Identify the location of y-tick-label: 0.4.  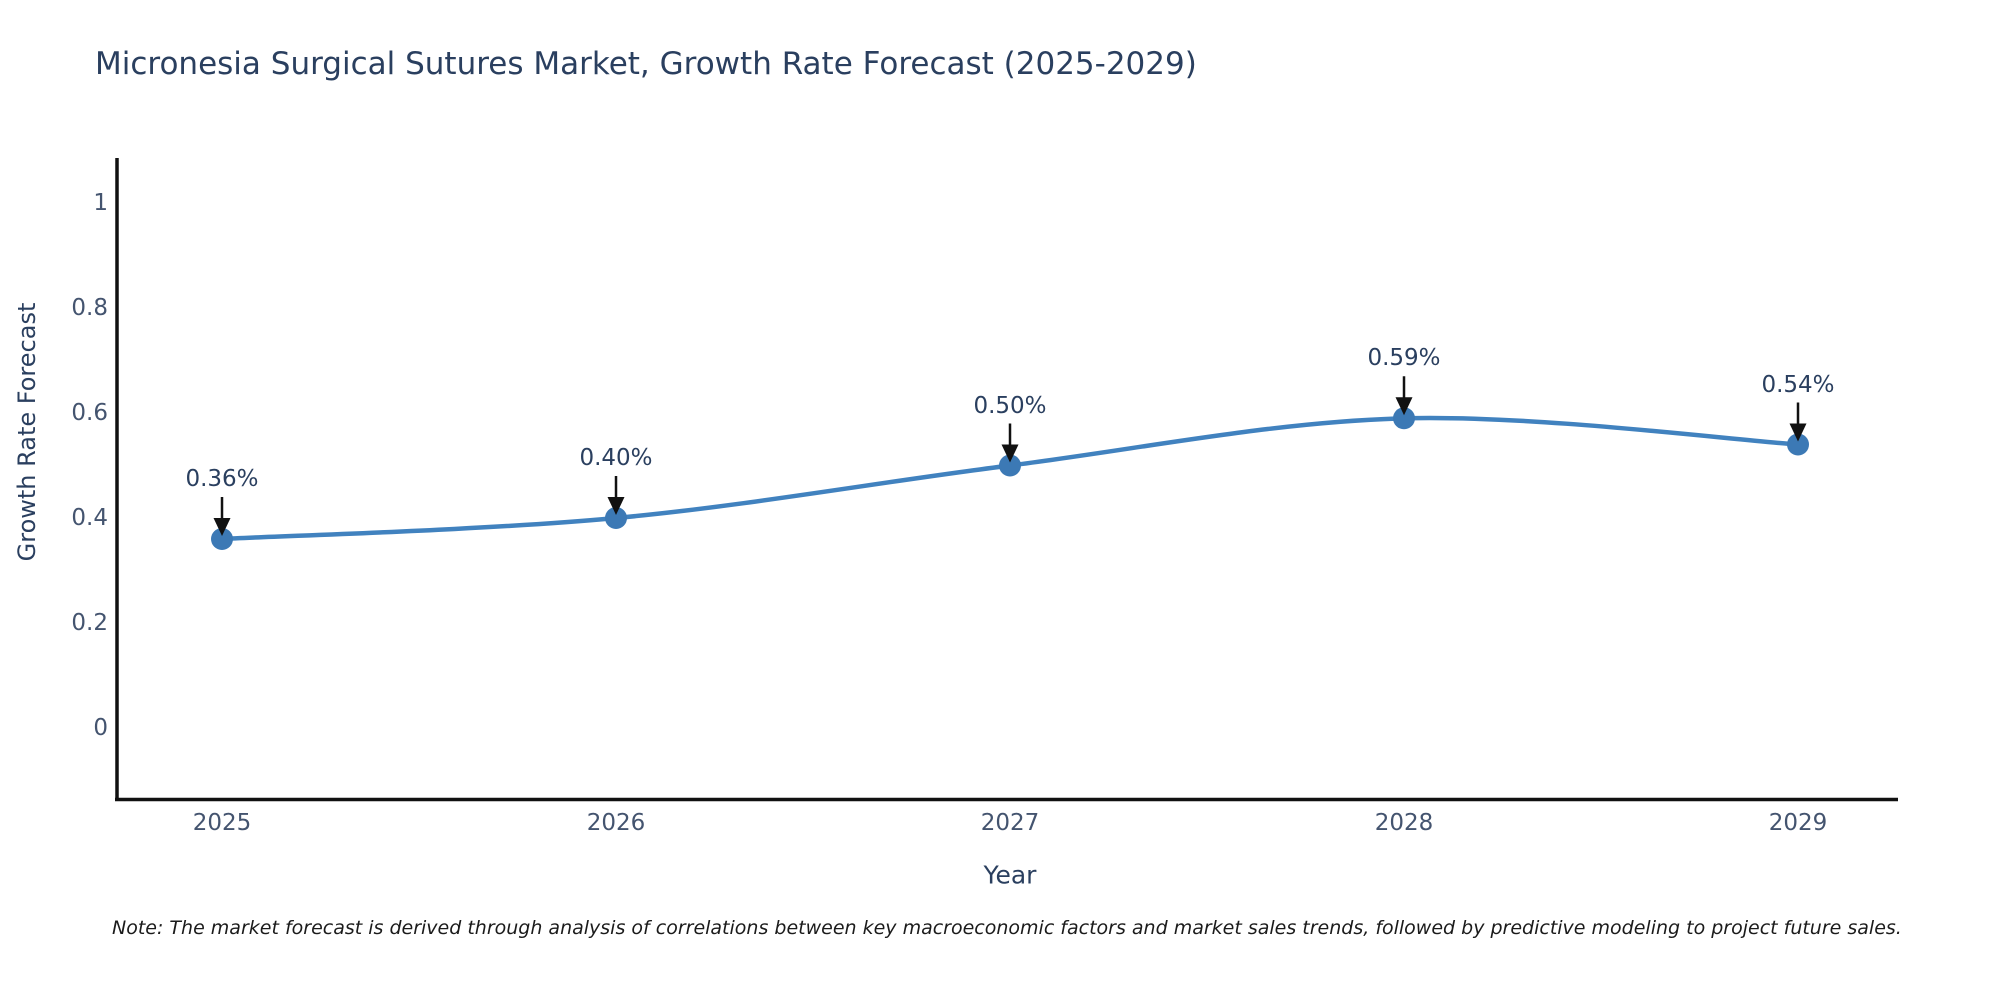
(89, 518).